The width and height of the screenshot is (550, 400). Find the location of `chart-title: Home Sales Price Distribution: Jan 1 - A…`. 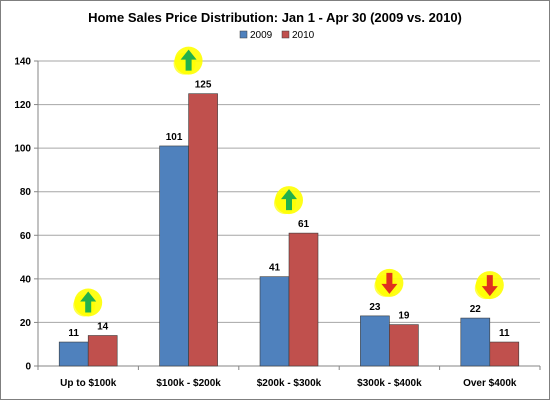

chart-title: Home Sales Price Distribution: Jan 1 - A… is located at coordinates (275, 17).